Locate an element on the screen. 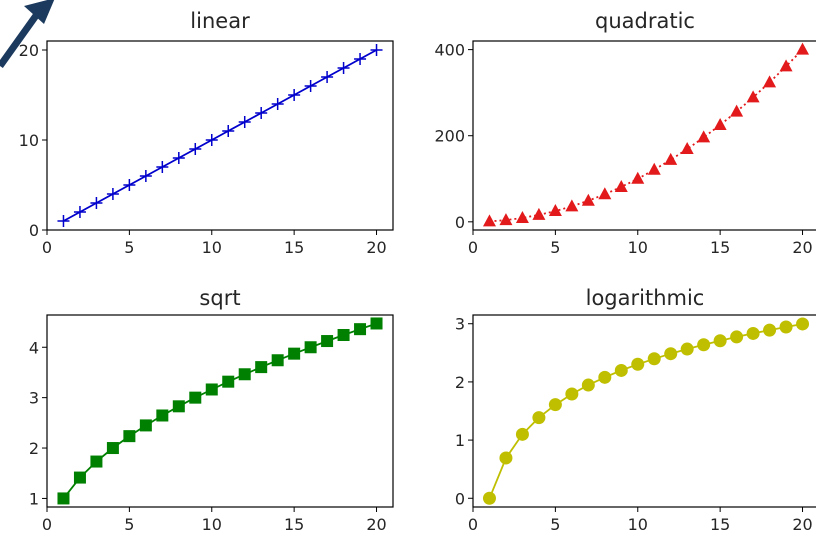 This screenshot has height=539, width=816. y-tick-label: 4 is located at coordinates (34, 347).